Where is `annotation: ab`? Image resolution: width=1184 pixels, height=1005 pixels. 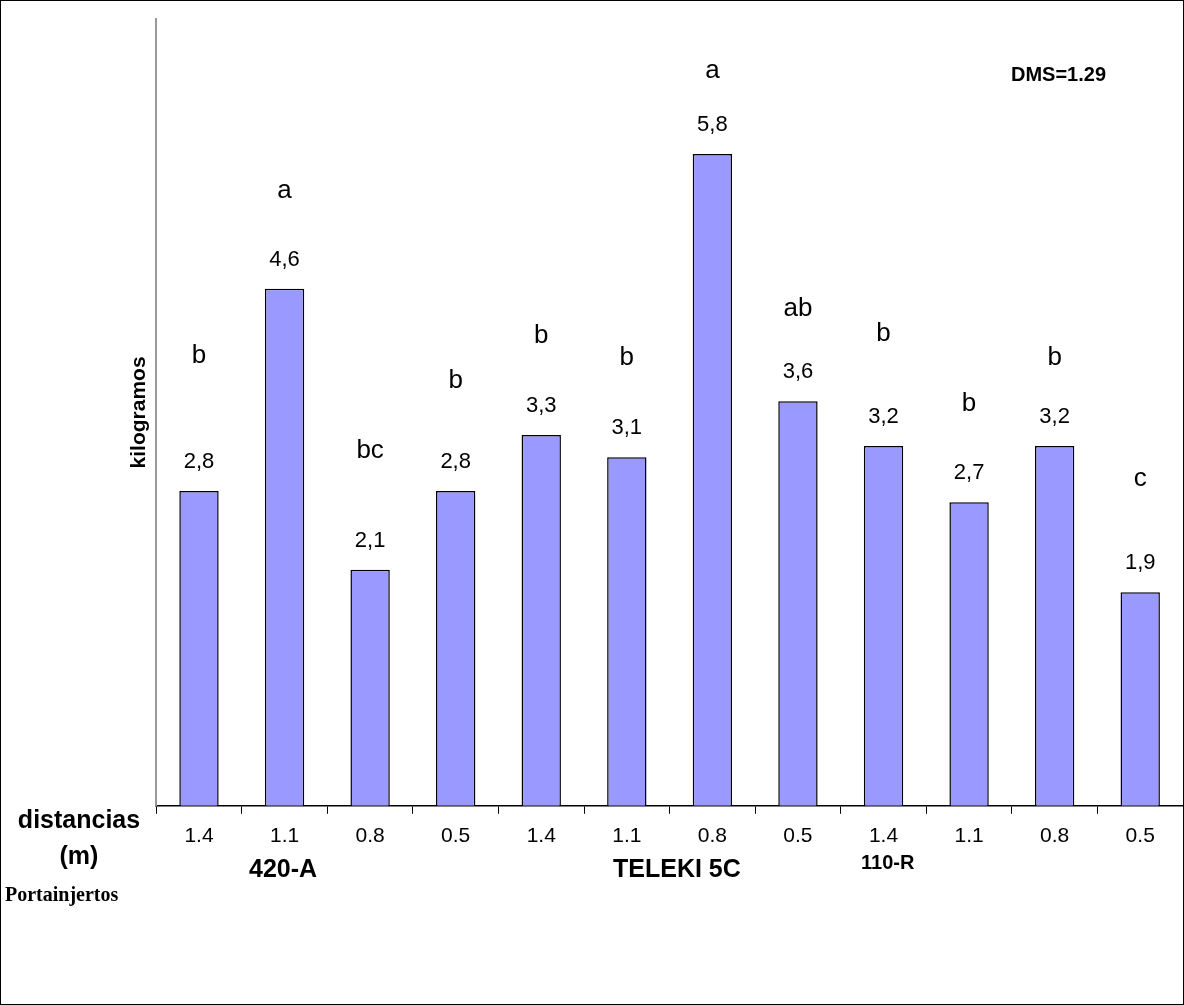
annotation: ab is located at coordinates (798, 307).